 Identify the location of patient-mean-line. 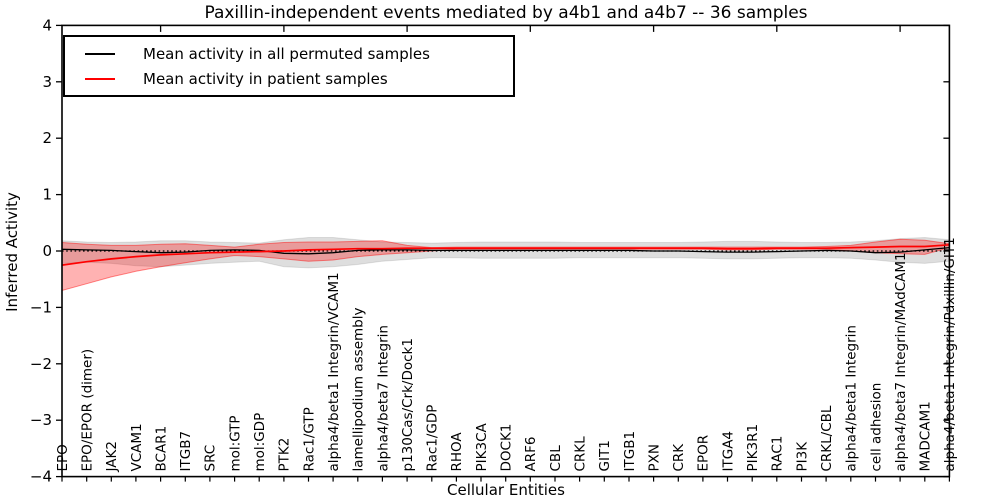
(505, 254).